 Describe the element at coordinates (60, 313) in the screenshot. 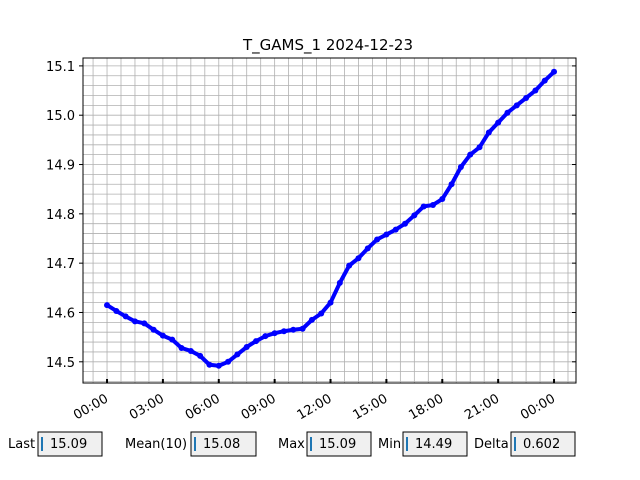

I see `y-tick-label: 14.6` at that location.